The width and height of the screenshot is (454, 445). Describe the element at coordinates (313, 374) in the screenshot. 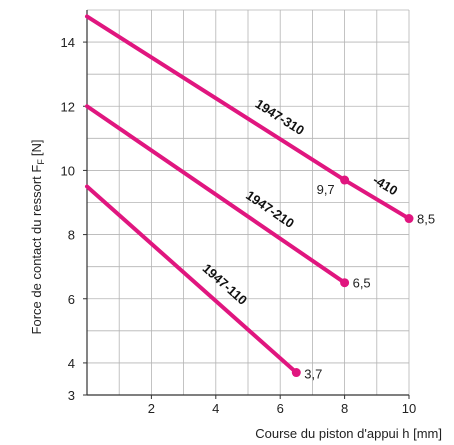

I see `series-end-value: 3,7` at that location.